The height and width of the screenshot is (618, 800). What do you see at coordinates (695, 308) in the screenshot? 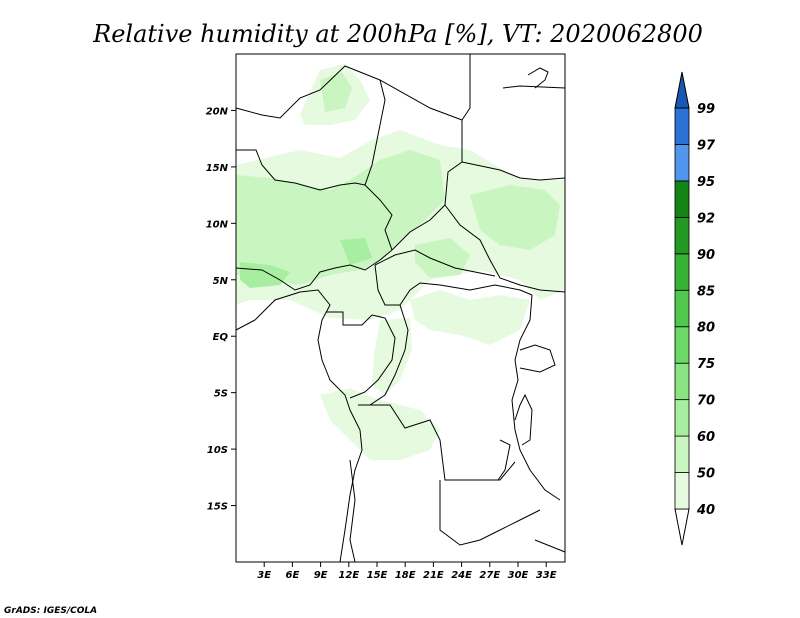
I see `colorbar: 40 50 60 70 75 80 85 90 92 95 97 99` at bounding box center [695, 308].